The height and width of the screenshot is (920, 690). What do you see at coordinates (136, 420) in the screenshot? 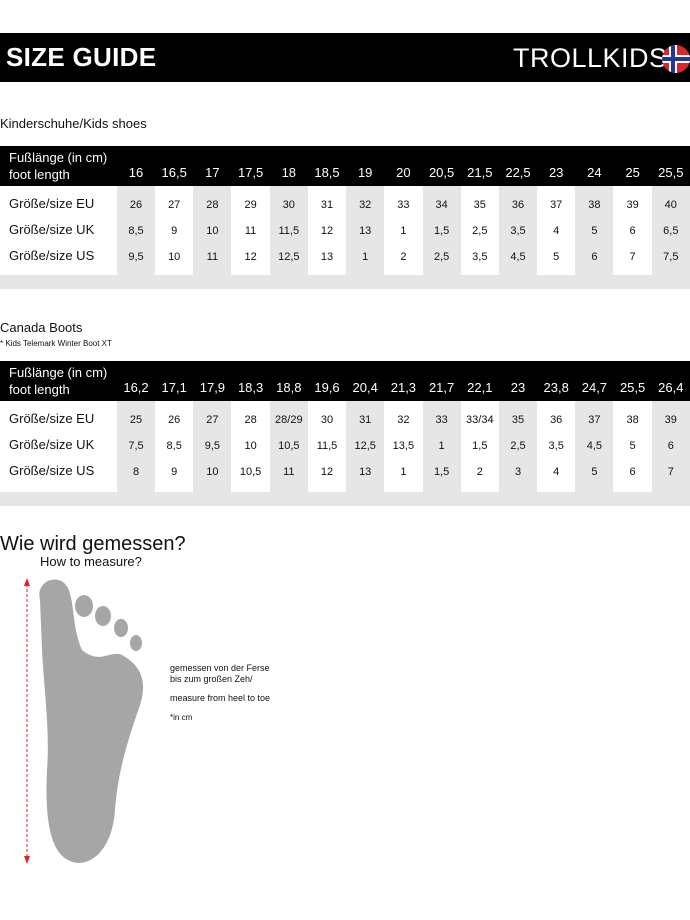
I see `size-cell: 25` at bounding box center [136, 420].